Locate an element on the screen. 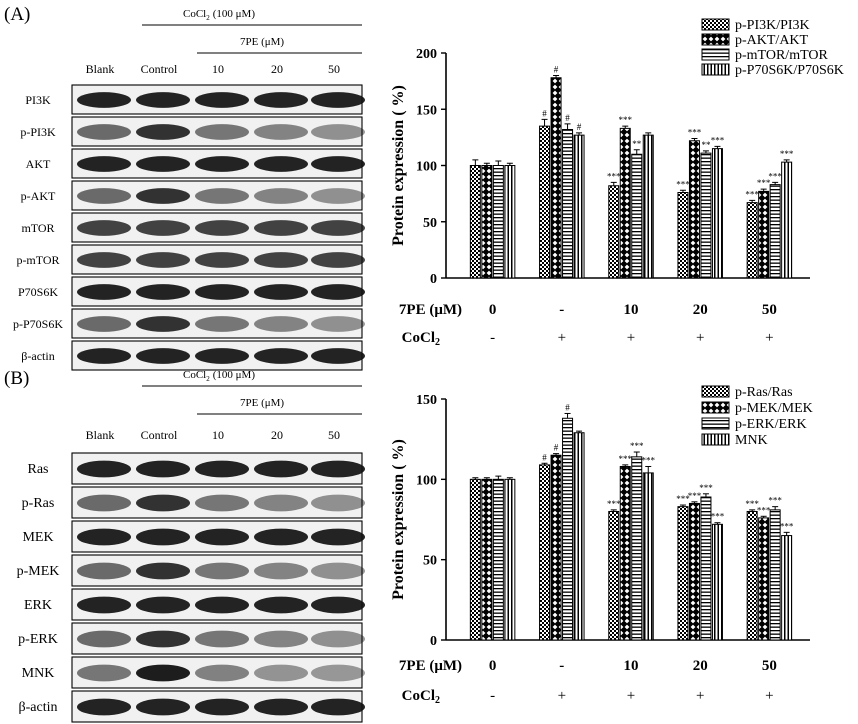 The image size is (858, 724). blot-row-label: ERK is located at coordinates (38, 605).